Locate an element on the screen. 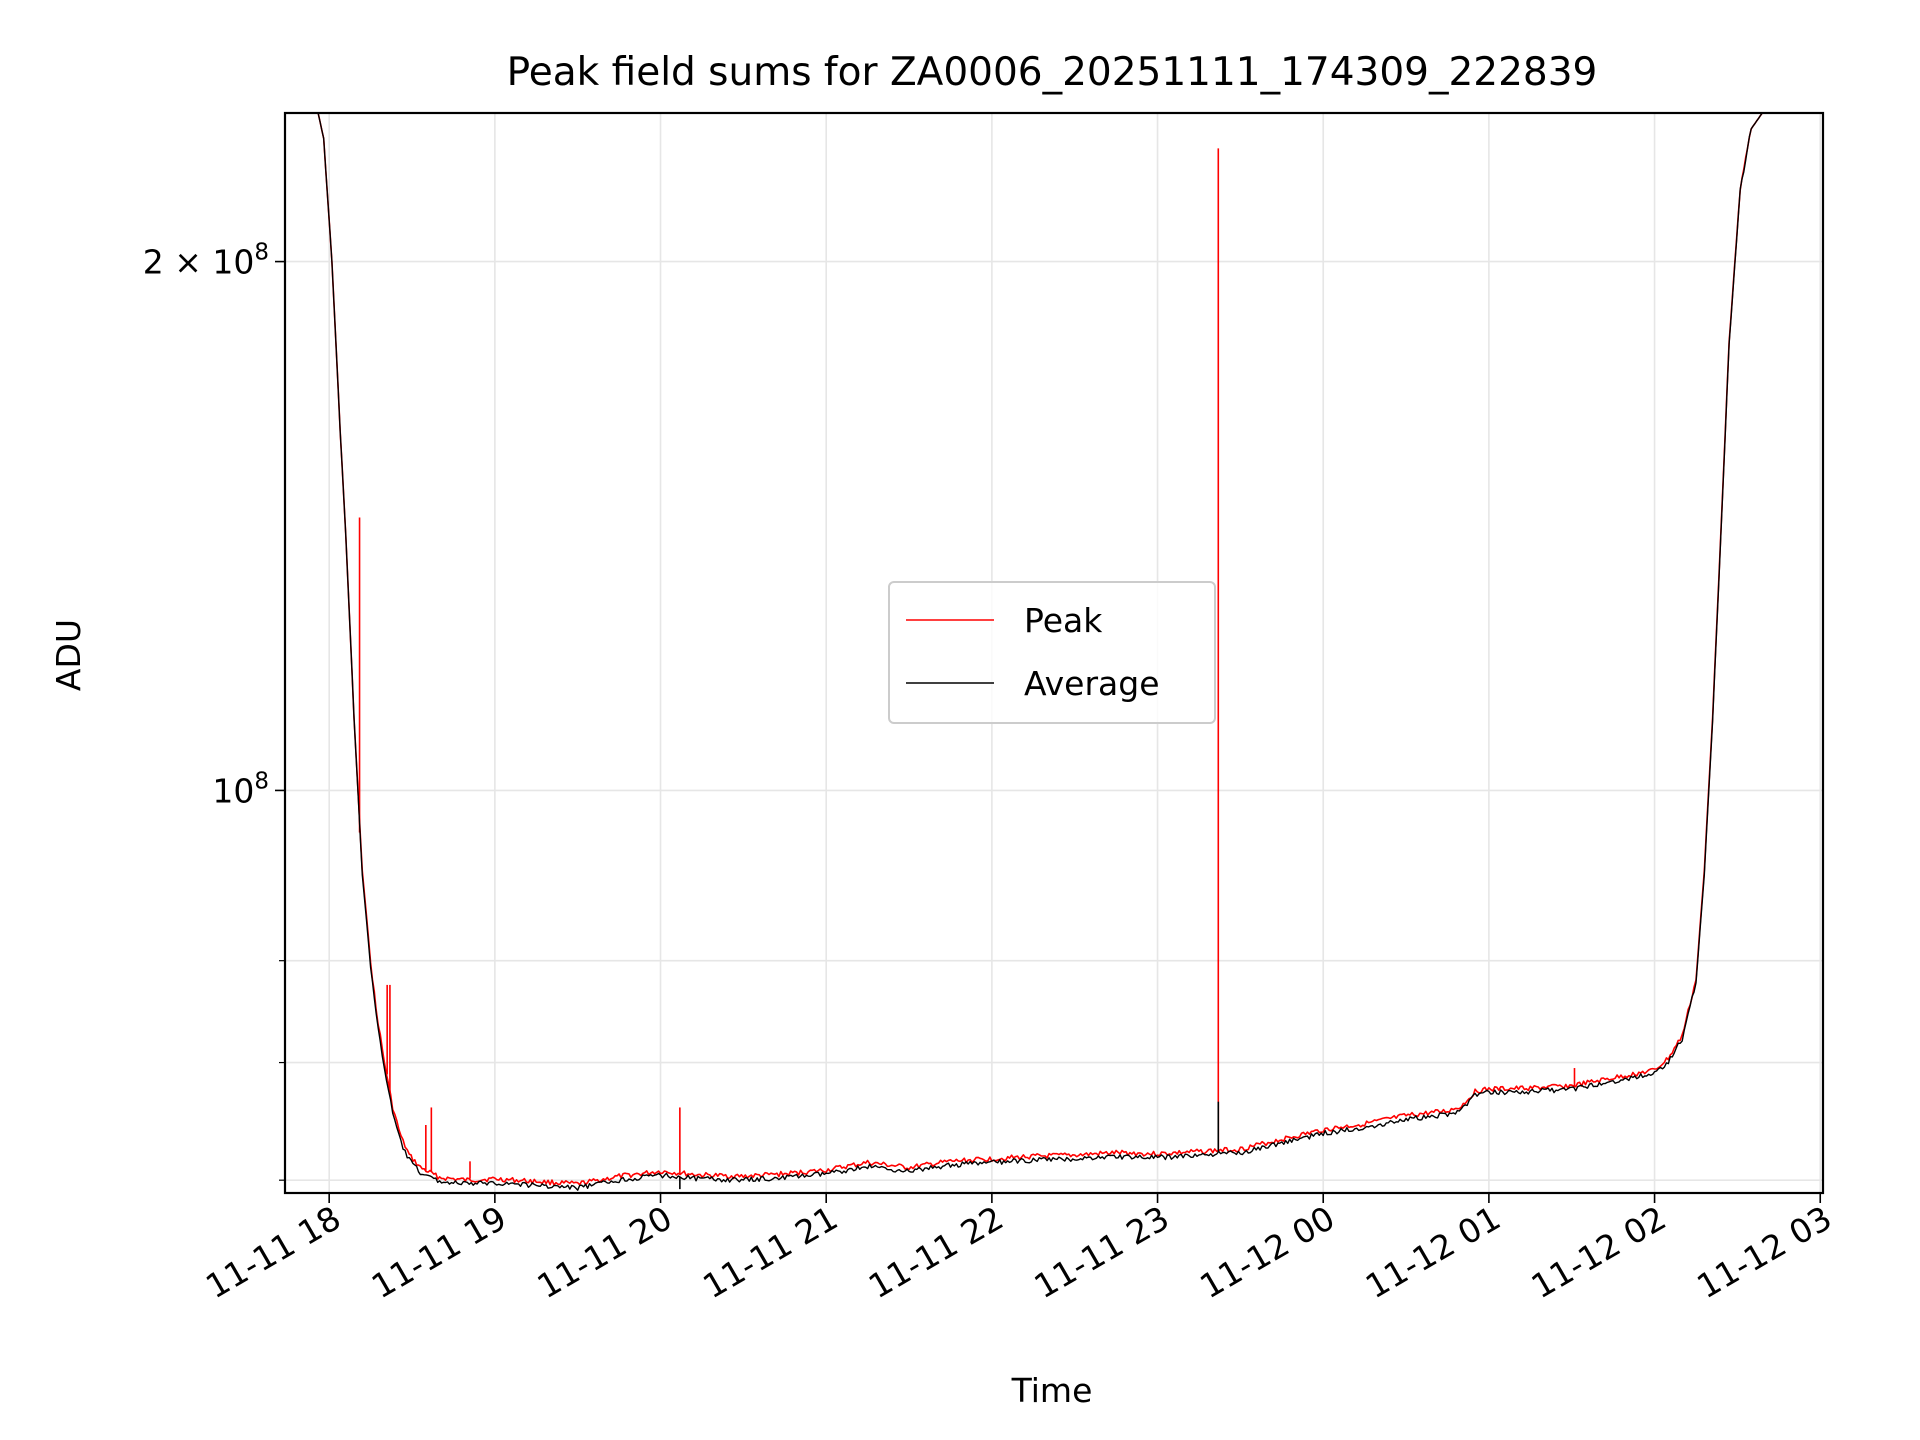  legend-average-label: Average is located at coordinates (1092, 683).